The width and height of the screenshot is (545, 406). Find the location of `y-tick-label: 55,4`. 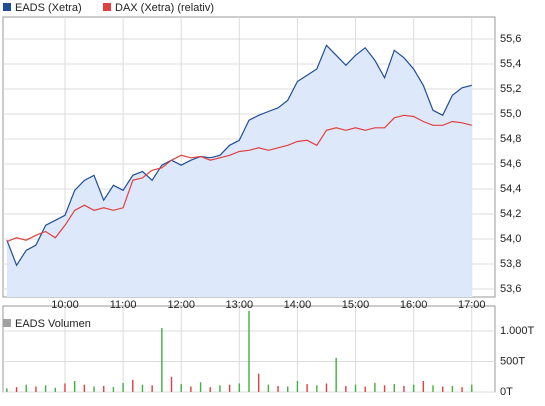

y-tick-label: 55,4 is located at coordinates (510, 64).